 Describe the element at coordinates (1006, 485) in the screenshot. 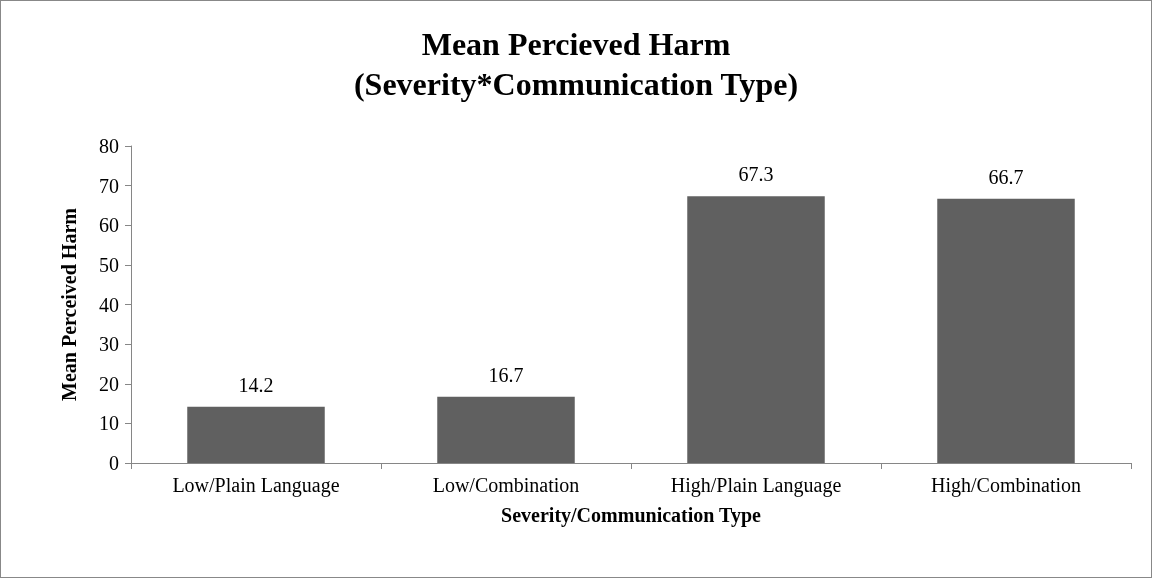

I see `x-tick-label: High/Combination` at that location.